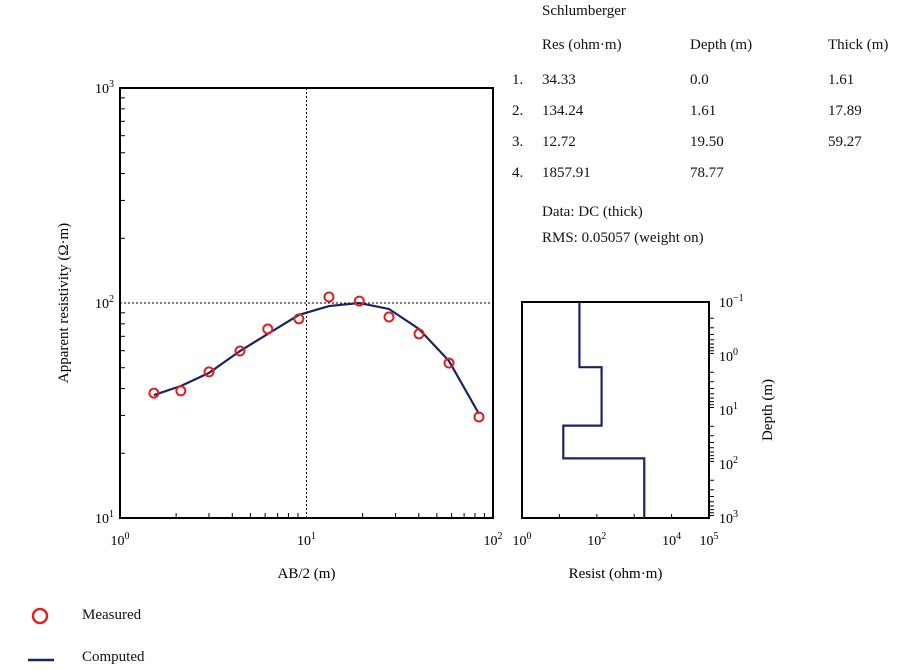 This screenshot has height=670, width=914. I want to click on table-cell-depth: 0.0, so click(699, 80).